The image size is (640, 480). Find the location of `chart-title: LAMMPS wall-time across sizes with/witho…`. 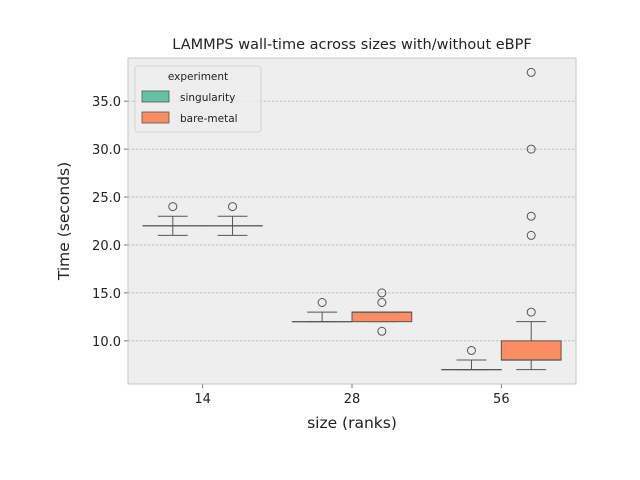

chart-title: LAMMPS wall-time across sizes with/witho… is located at coordinates (351, 45).